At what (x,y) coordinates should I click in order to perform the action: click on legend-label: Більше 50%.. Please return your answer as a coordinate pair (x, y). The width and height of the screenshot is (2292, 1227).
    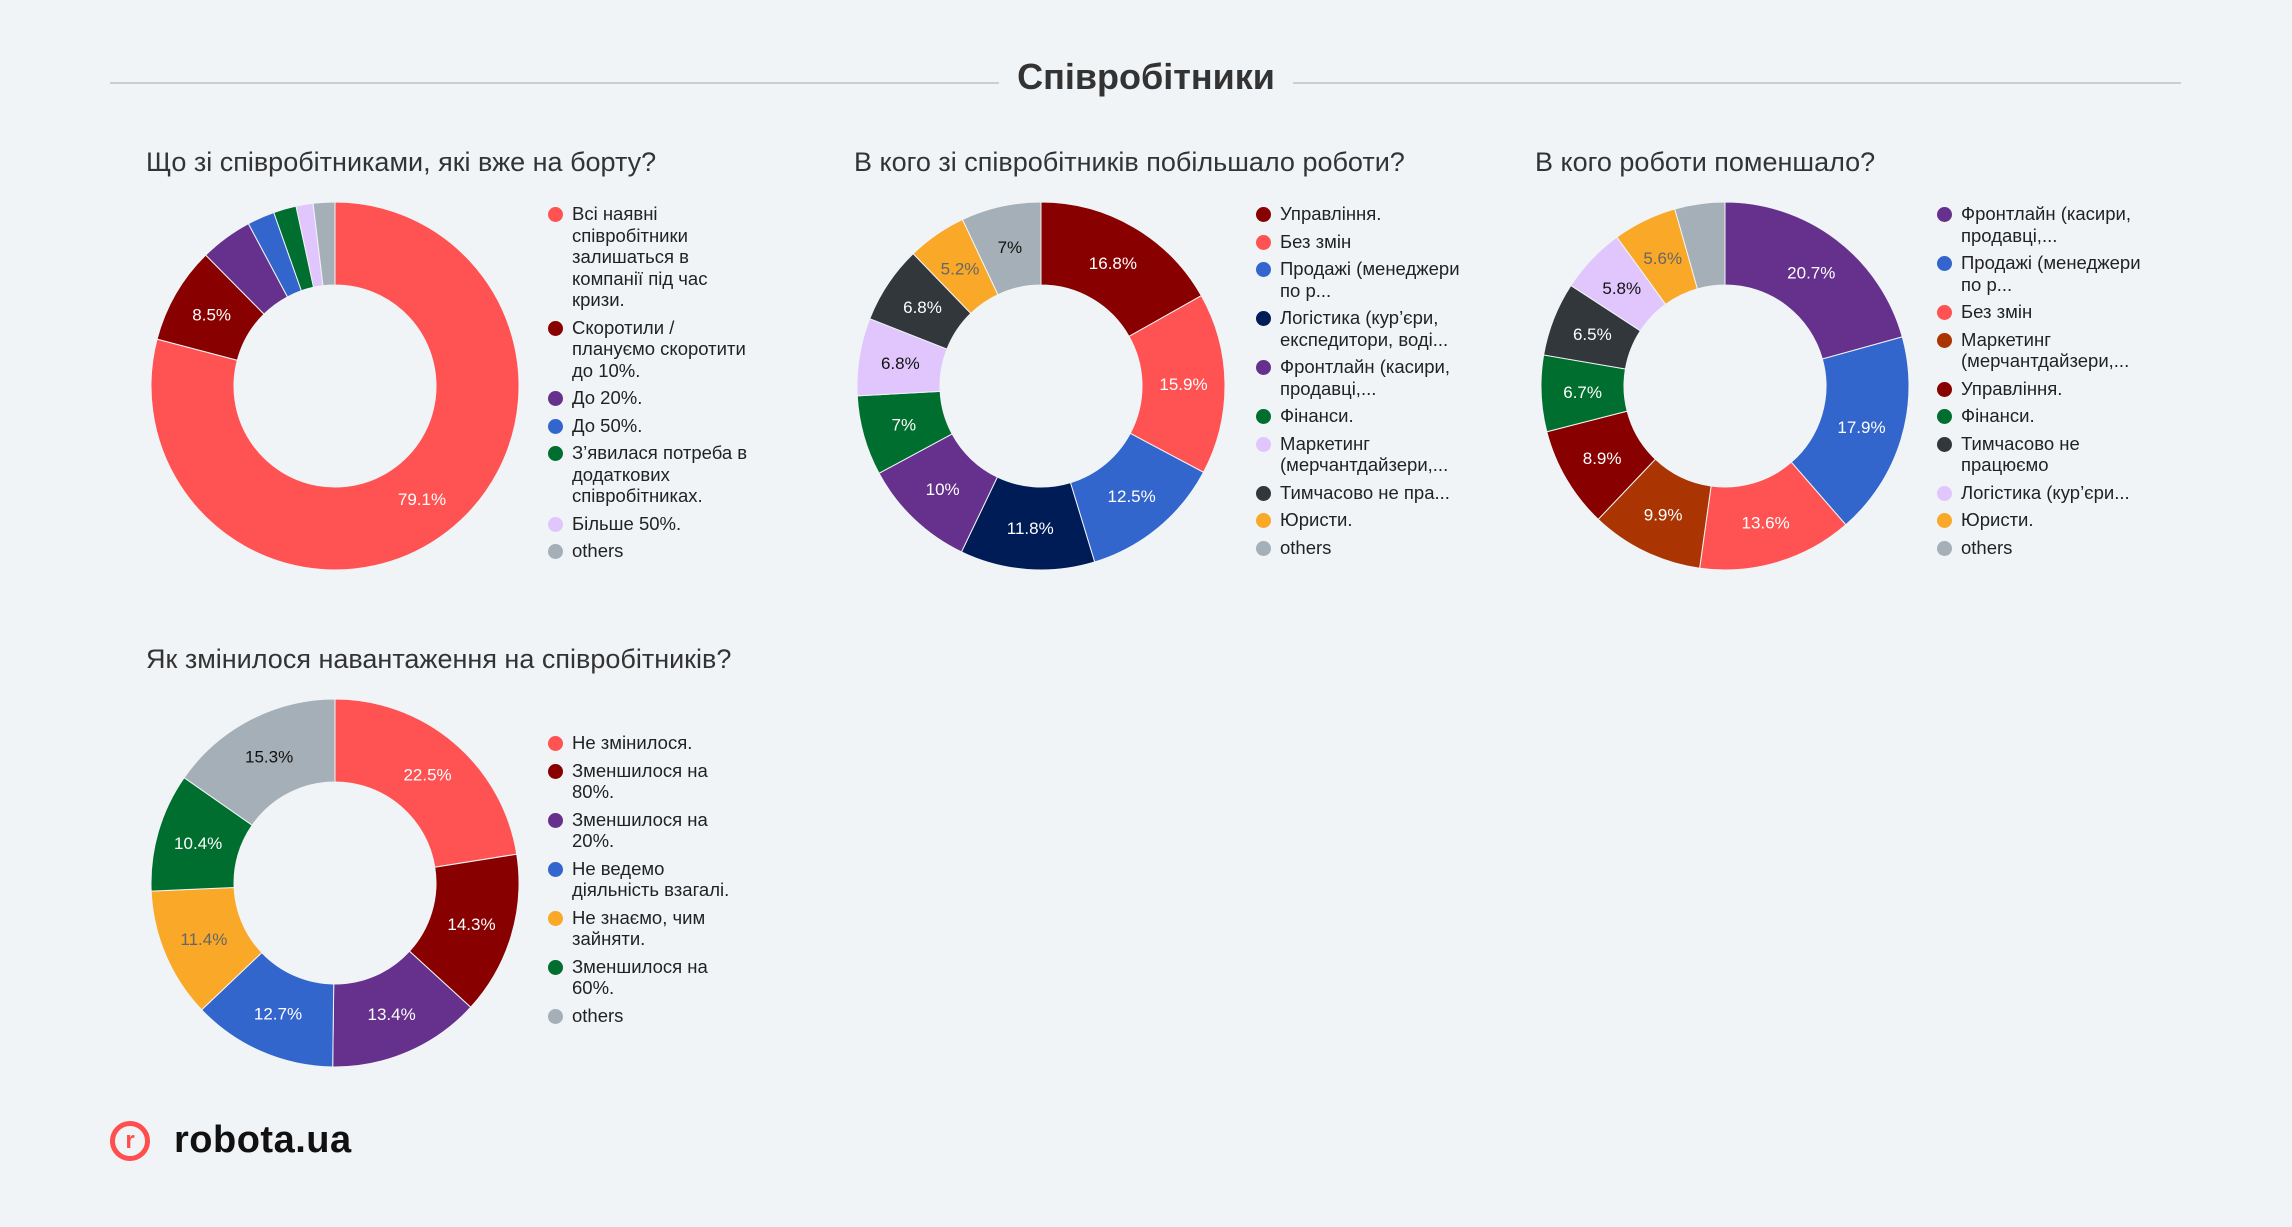
    Looking at the image, I should click on (627, 523).